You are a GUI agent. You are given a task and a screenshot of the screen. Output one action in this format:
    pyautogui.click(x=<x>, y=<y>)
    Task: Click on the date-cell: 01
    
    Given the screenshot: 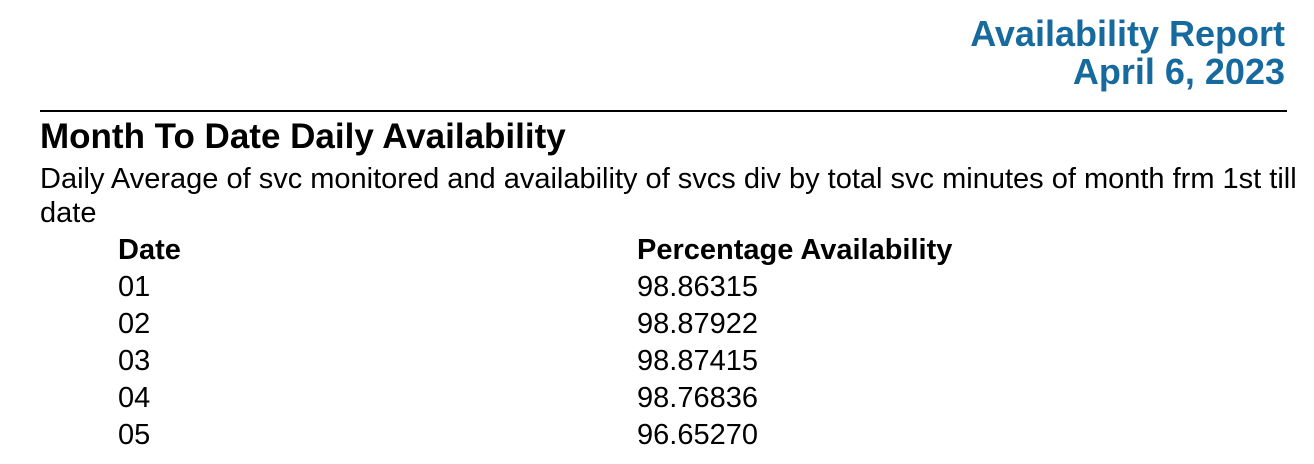 What is the action you would take?
    pyautogui.click(x=134, y=287)
    